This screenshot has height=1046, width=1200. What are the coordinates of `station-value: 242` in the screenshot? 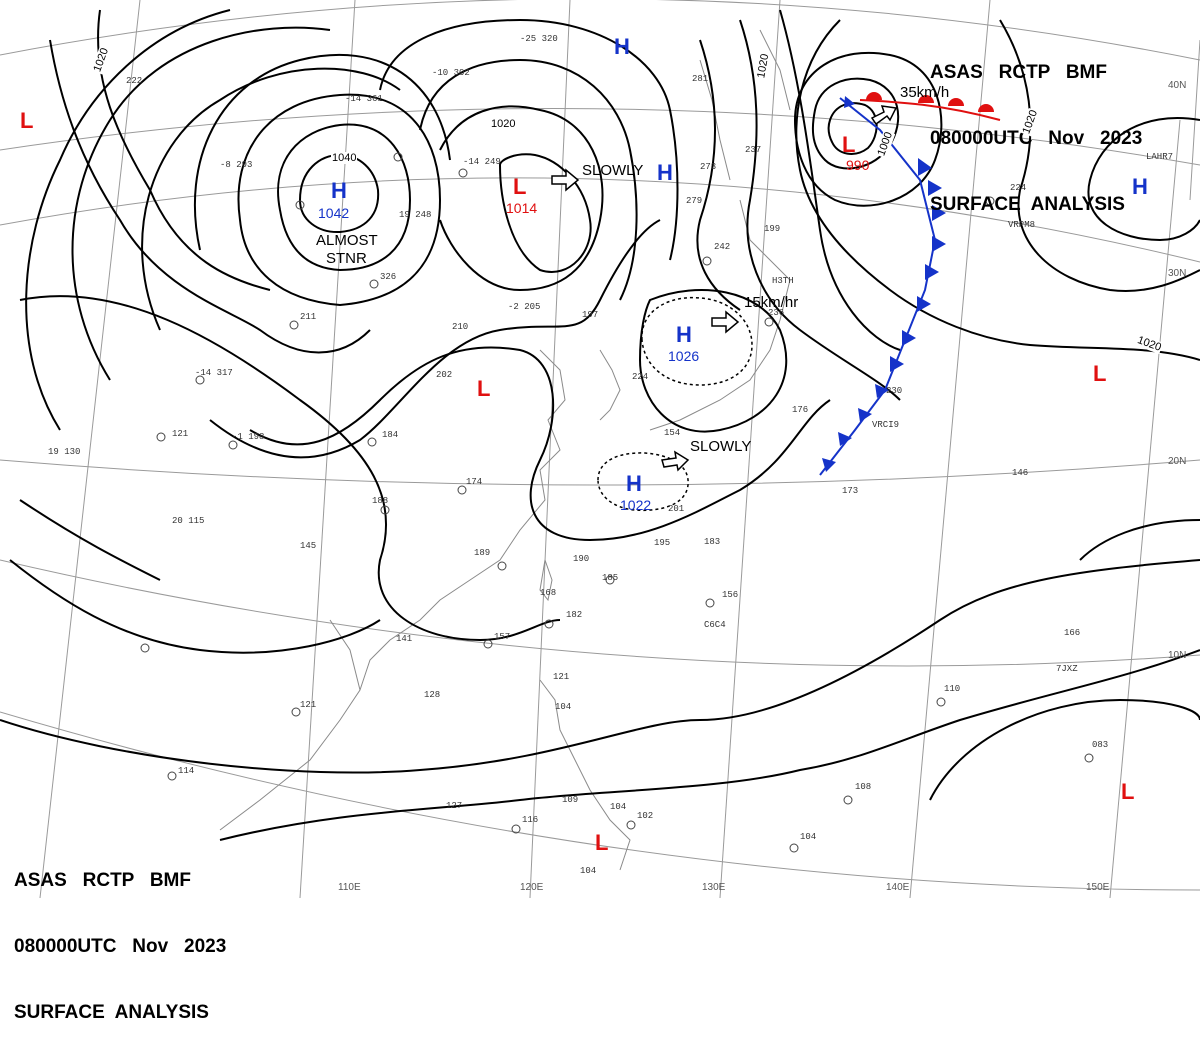 It's located at (722, 247).